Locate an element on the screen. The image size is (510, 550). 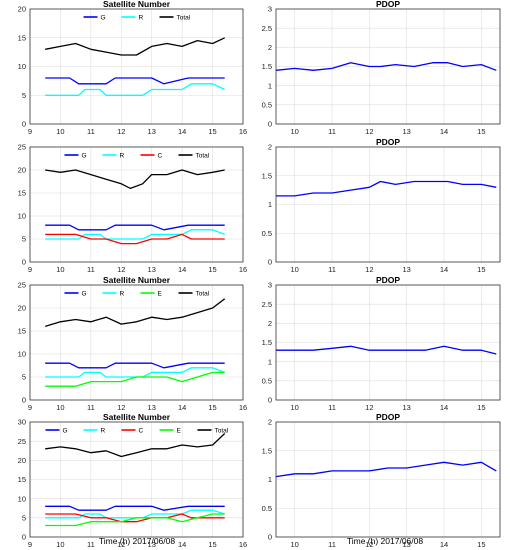
y-tick-label: 20 is located at coordinates (22, 308).